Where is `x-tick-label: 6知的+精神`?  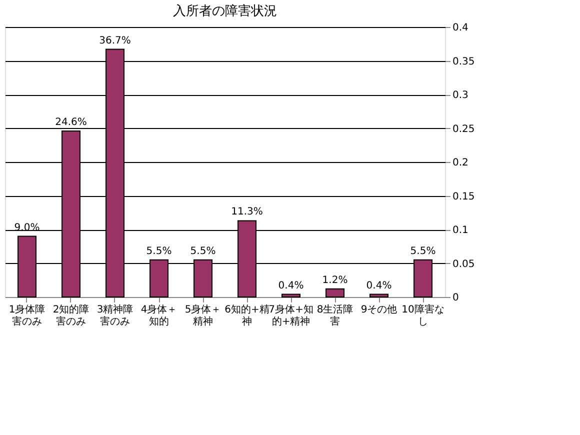
x-tick-label: 6知的+精神 is located at coordinates (247, 316).